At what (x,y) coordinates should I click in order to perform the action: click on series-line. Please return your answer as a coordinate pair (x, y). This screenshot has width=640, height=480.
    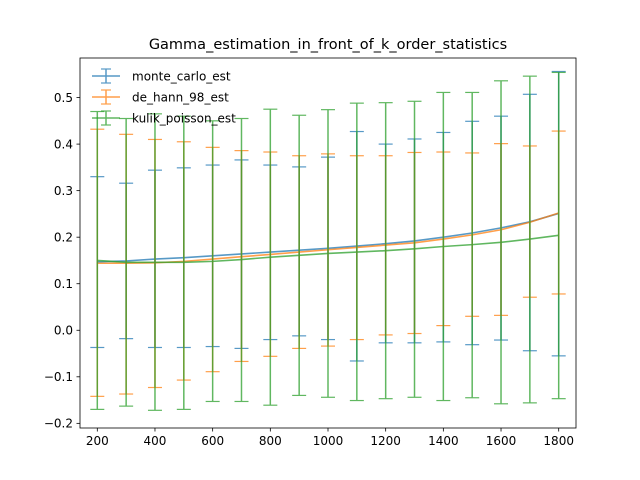
    Looking at the image, I should click on (328, 249).